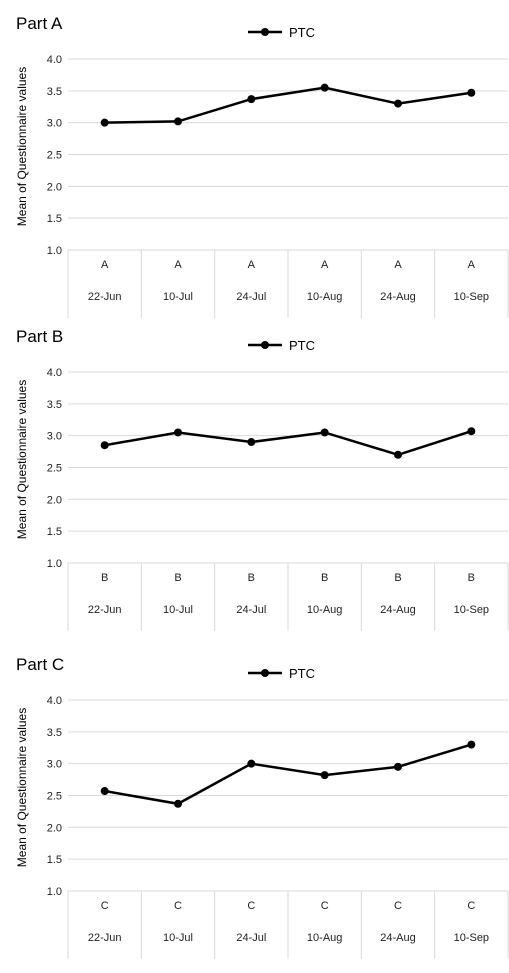 This screenshot has width=509, height=973. Describe the element at coordinates (39, 23) in the screenshot. I see `chart-title: Part A` at that location.